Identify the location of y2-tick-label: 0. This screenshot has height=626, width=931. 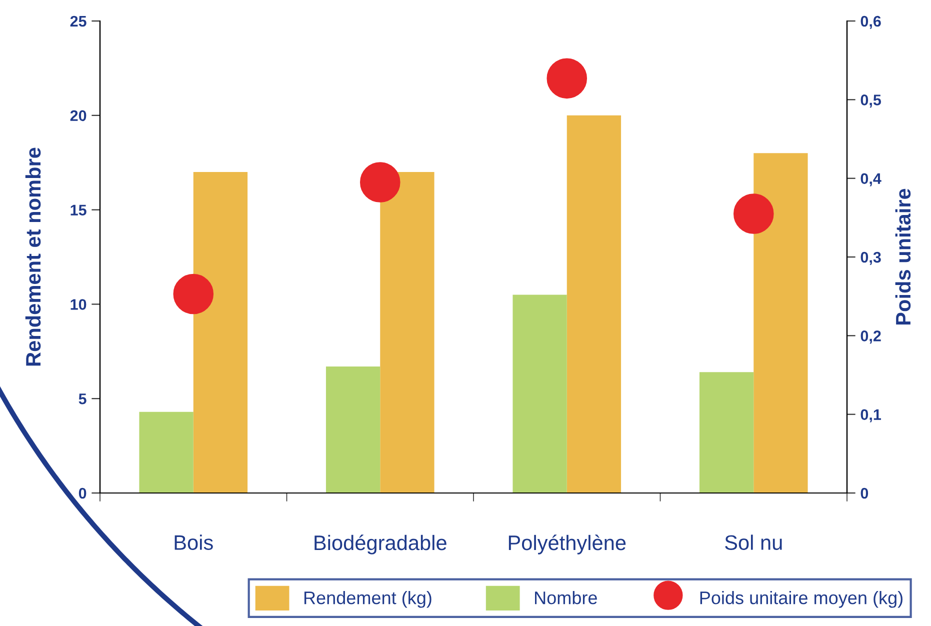
(864, 493).